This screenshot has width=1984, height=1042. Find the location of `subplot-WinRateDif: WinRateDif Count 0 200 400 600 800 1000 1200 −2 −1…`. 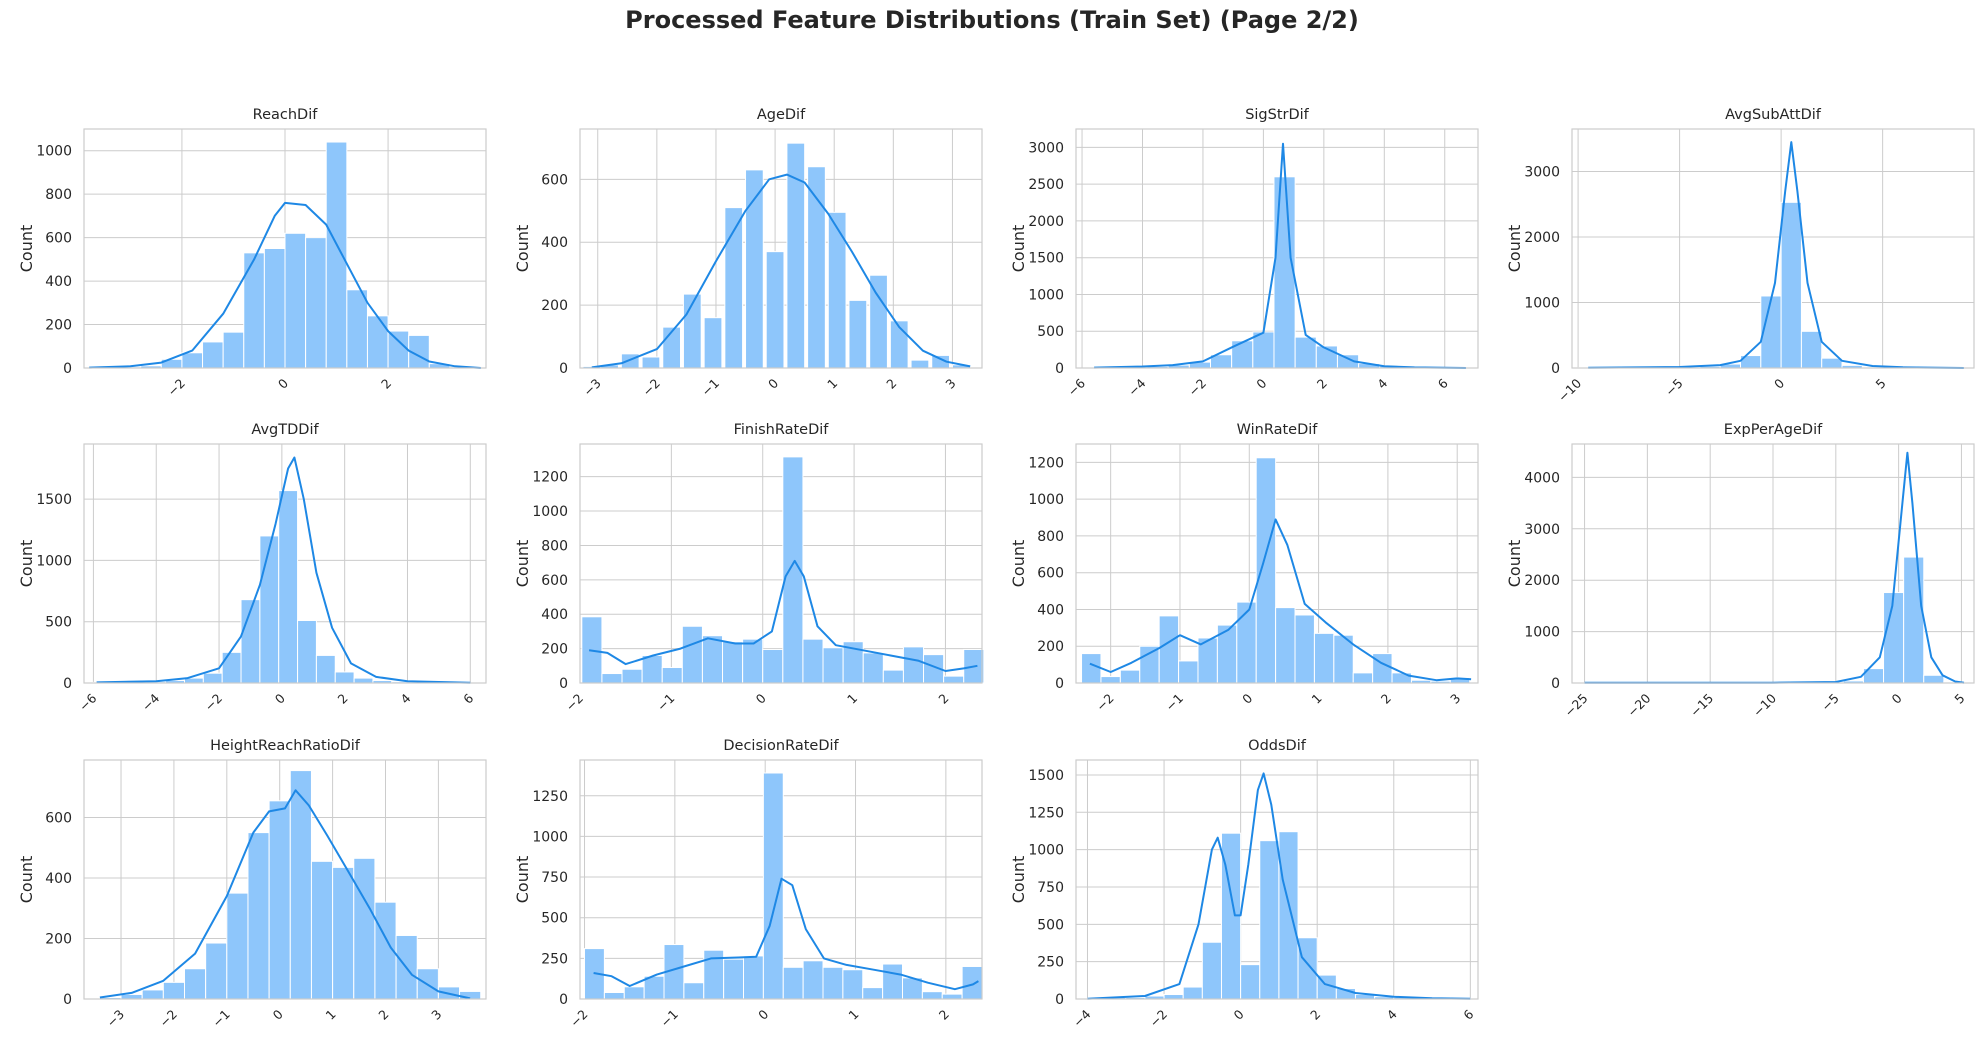

subplot-WinRateDif: WinRateDif Count 0 200 400 600 800 1000 1200 −2 −1… is located at coordinates (1244, 568).